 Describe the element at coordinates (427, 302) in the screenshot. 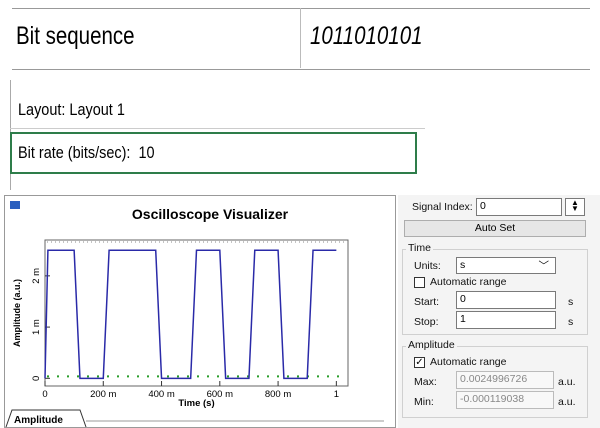

I see `start-label: Start:` at that location.